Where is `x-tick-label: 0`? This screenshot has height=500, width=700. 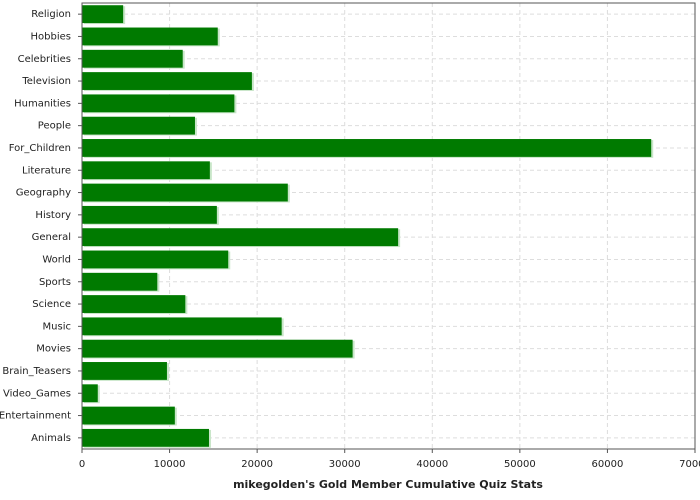
x-tick-label: 0 is located at coordinates (82, 464).